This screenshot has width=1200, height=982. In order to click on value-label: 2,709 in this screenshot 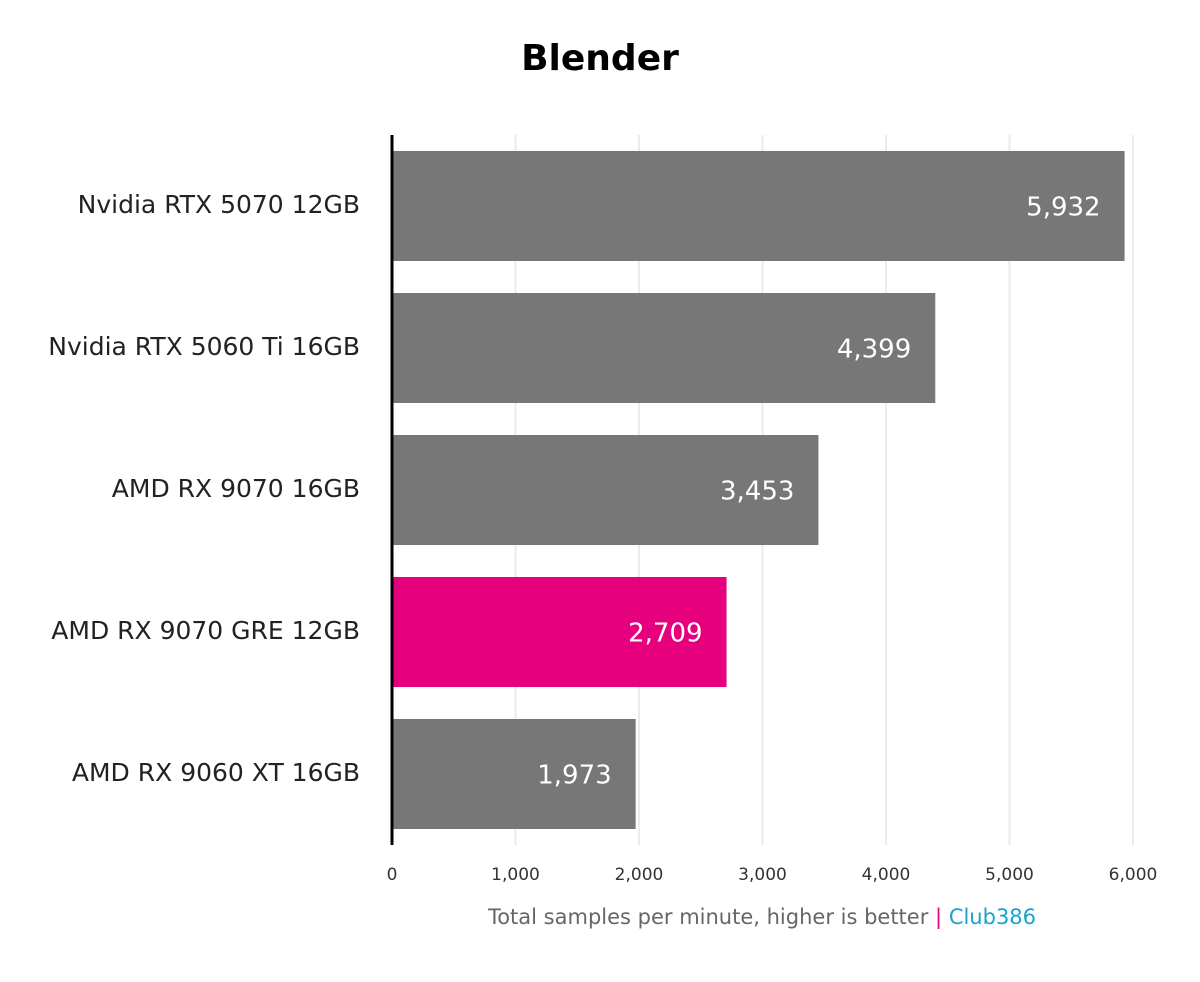, I will do `click(665, 634)`.